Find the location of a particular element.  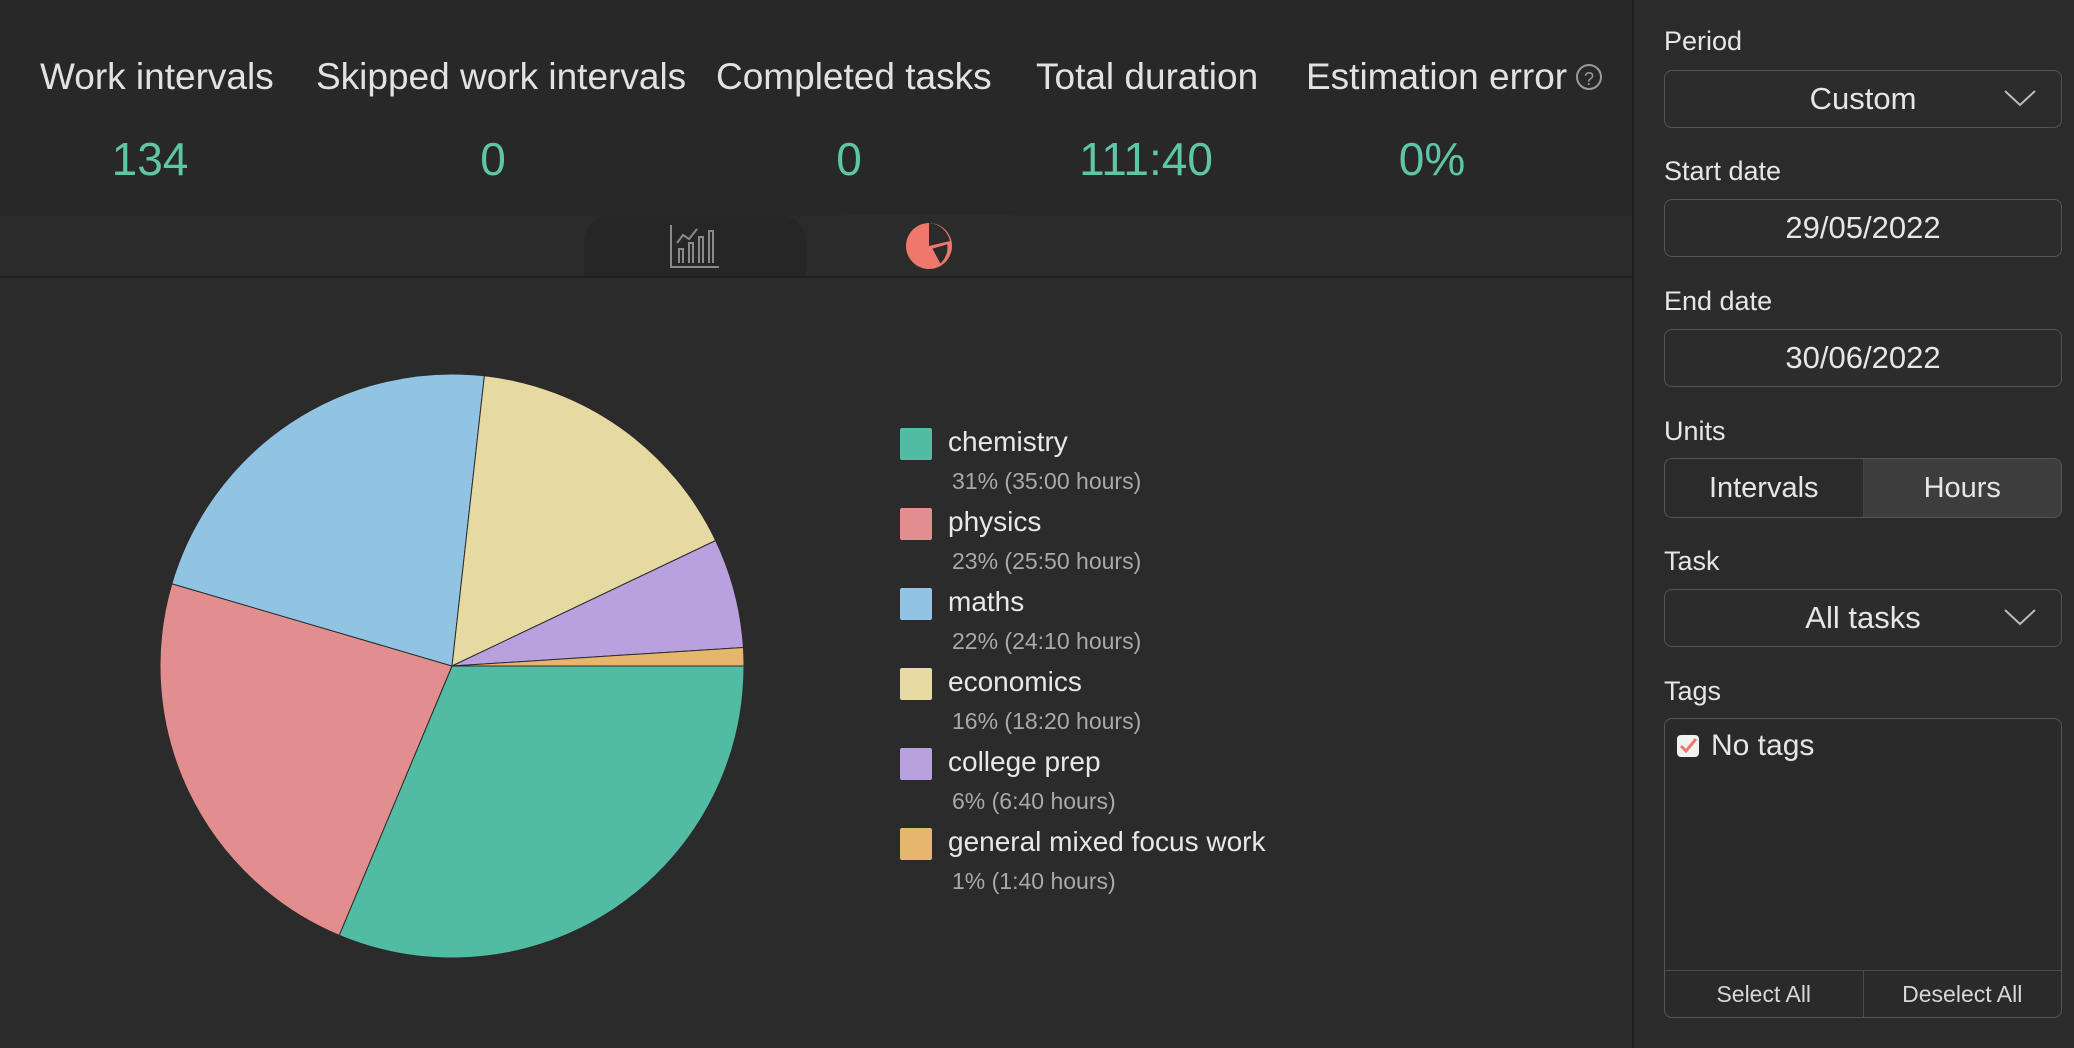

units-hours-button: Hours is located at coordinates (1962, 488).